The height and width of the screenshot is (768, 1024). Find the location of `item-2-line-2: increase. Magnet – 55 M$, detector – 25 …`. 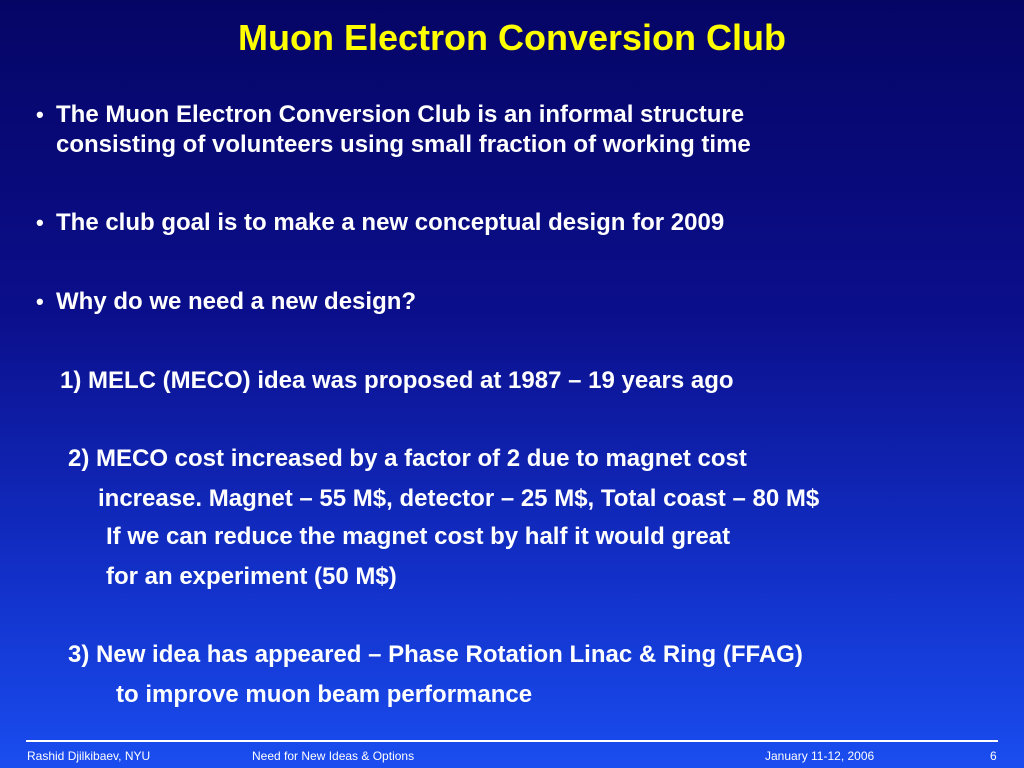

item-2-line-2: increase. Magnet – 55 M$, detector – 25 … is located at coordinates (459, 498).